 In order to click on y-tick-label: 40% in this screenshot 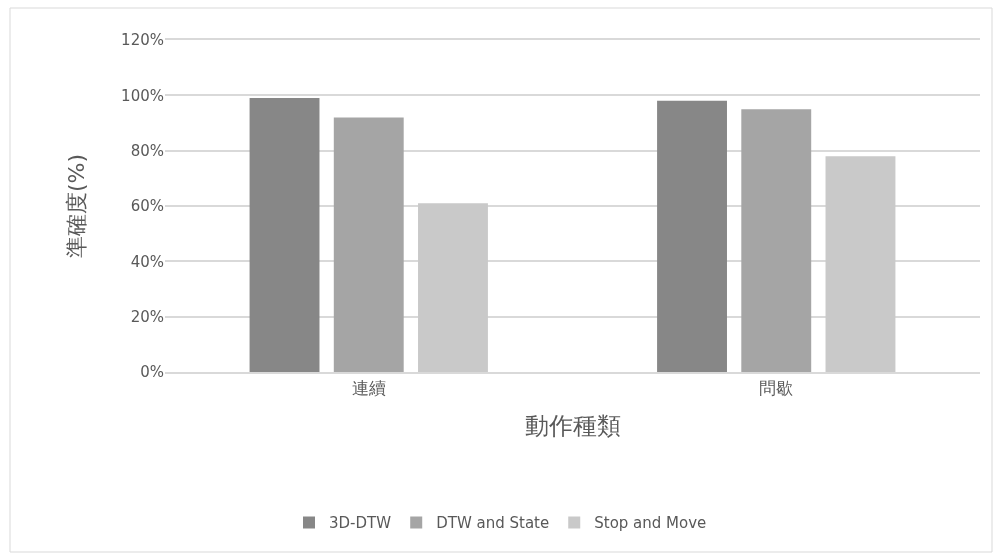, I will do `click(147, 261)`.